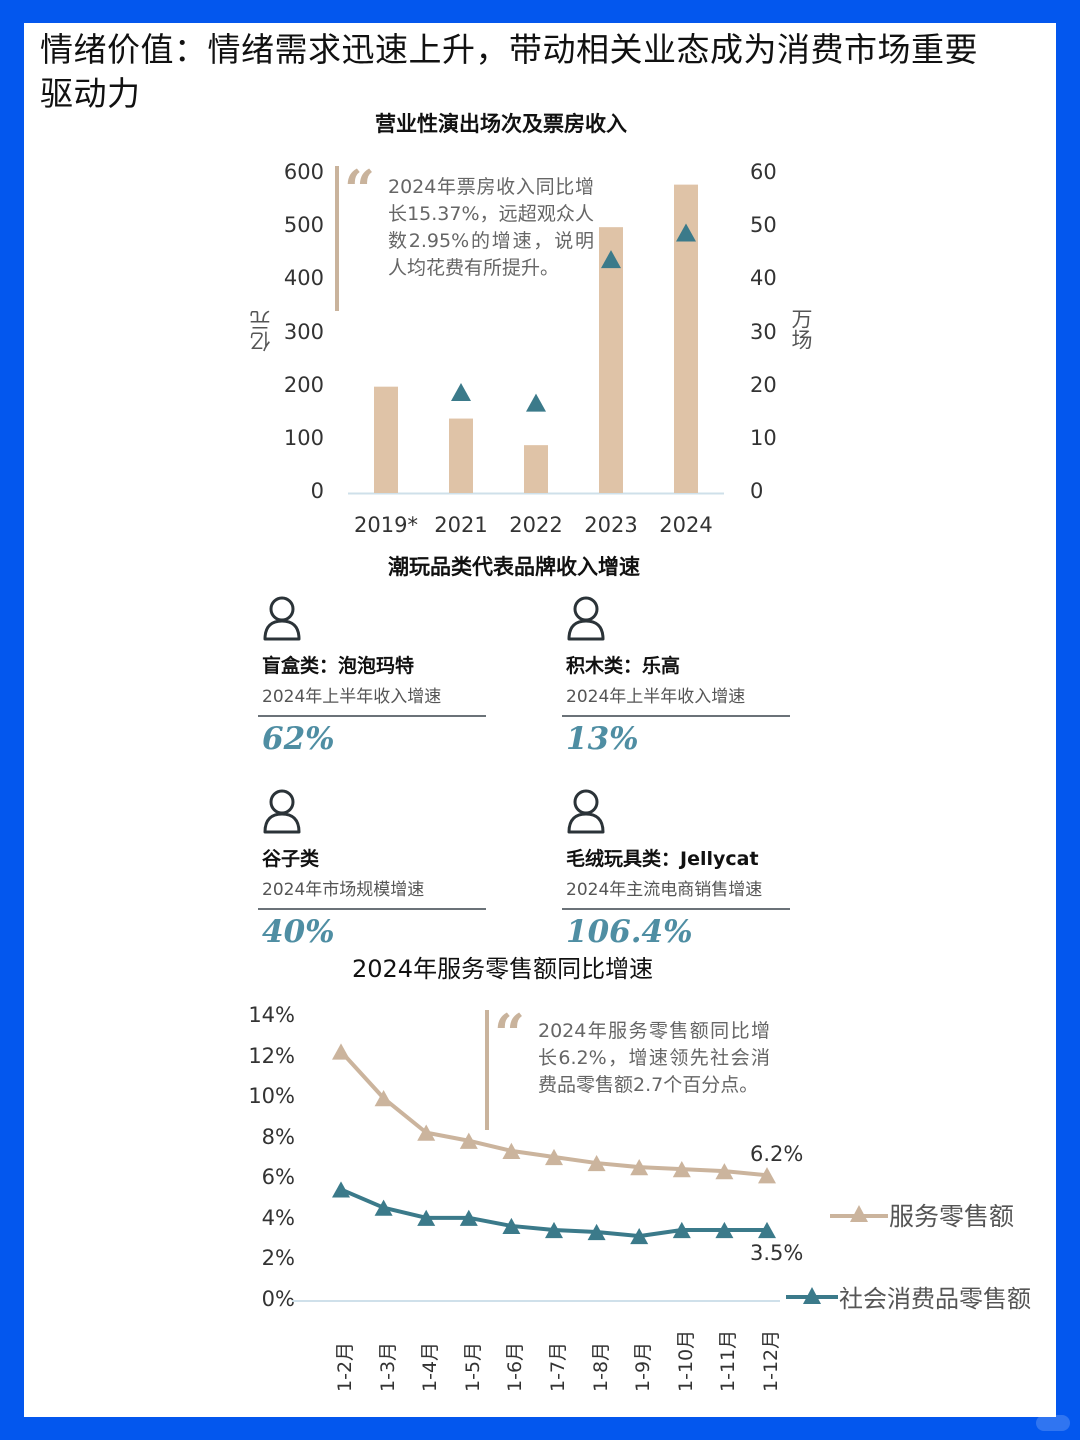 Image resolution: width=1080 pixels, height=1440 pixels. Describe the element at coordinates (801, 329) in the screenshot. I see `chart1-right-axis-label: 万场` at that location.